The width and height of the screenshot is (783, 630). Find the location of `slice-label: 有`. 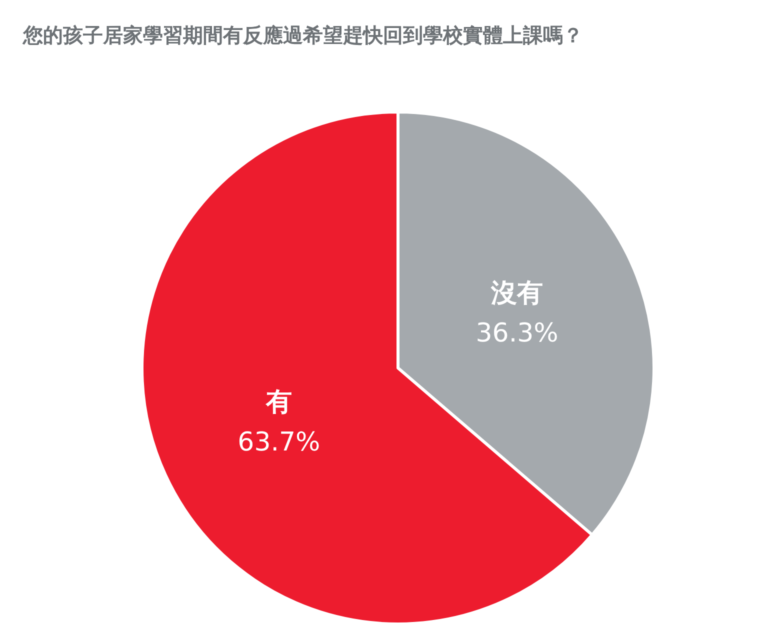

slice-label: 有 is located at coordinates (278, 403).